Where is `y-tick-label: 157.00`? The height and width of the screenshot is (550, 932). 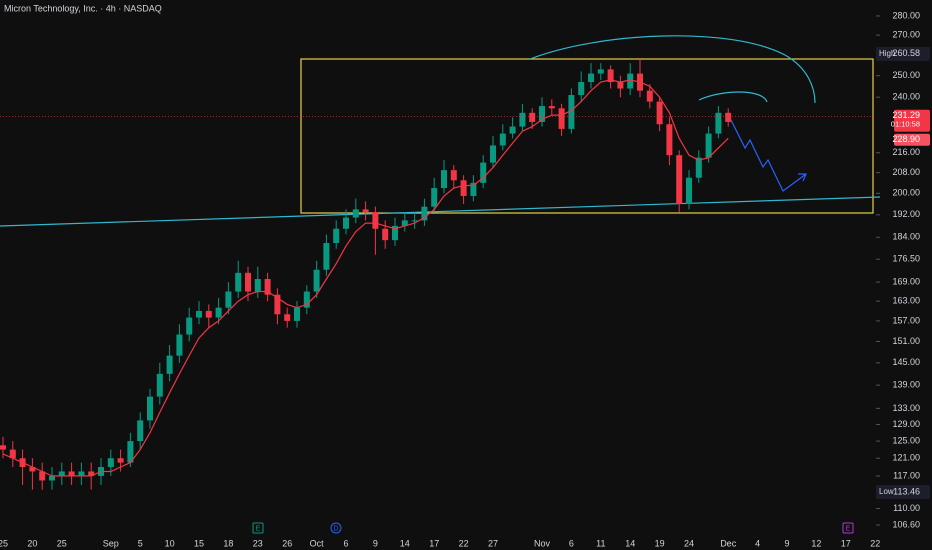 y-tick-label: 157.00 is located at coordinates (906, 320).